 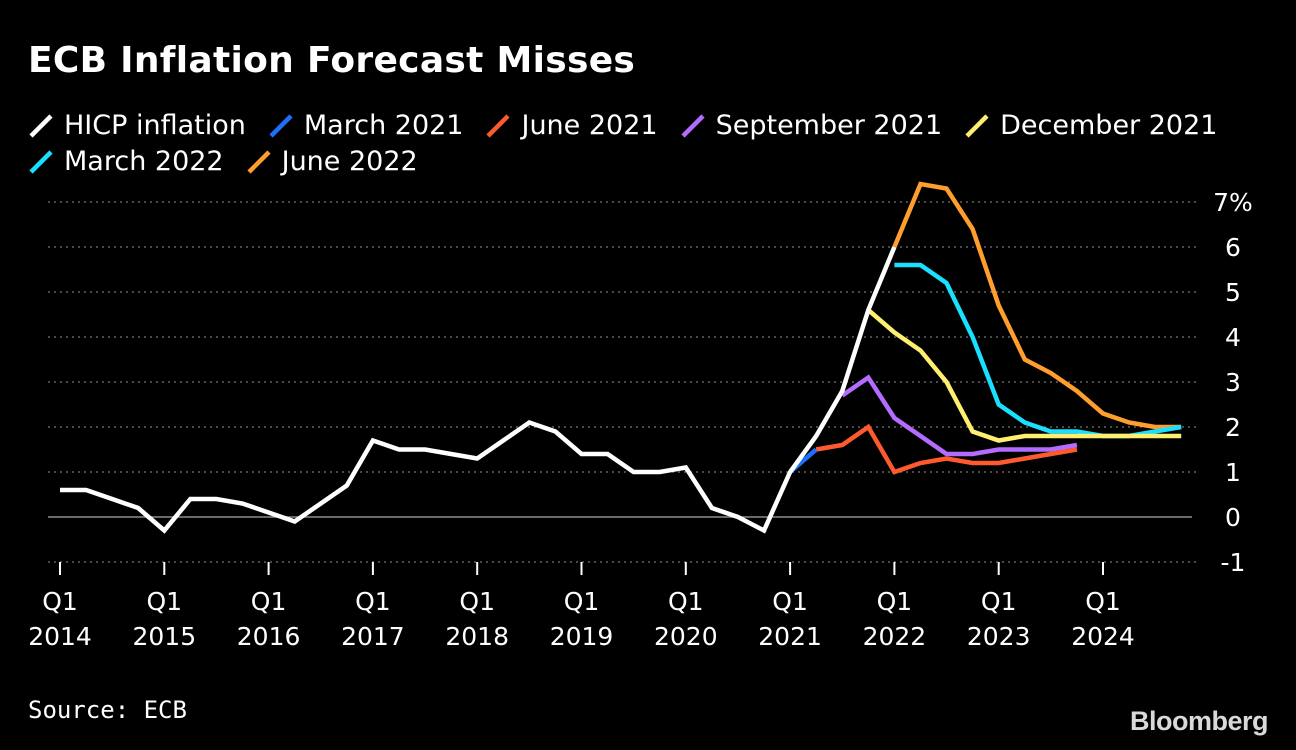 I want to click on legend-item-mar2021: March 2021, so click(x=366, y=126).